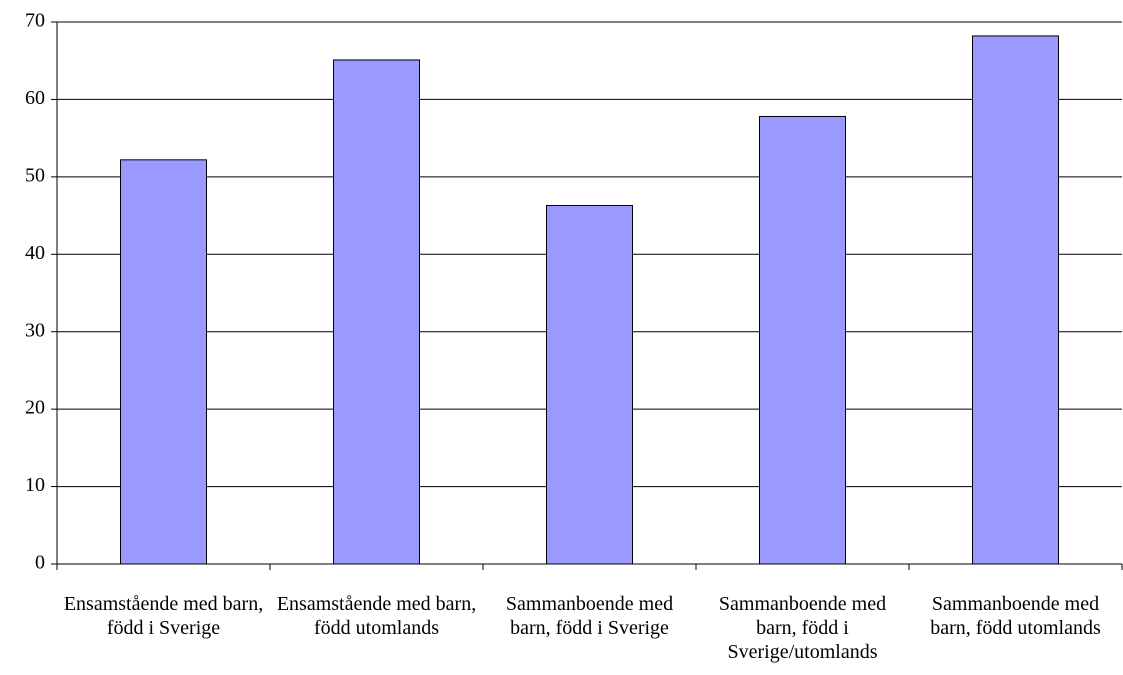  What do you see at coordinates (35, 408) in the screenshot?
I see `y-tick-label: 20` at bounding box center [35, 408].